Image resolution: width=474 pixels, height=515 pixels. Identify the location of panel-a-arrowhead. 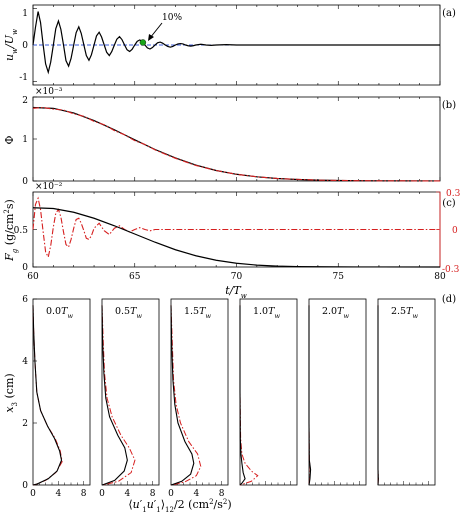
(151, 37).